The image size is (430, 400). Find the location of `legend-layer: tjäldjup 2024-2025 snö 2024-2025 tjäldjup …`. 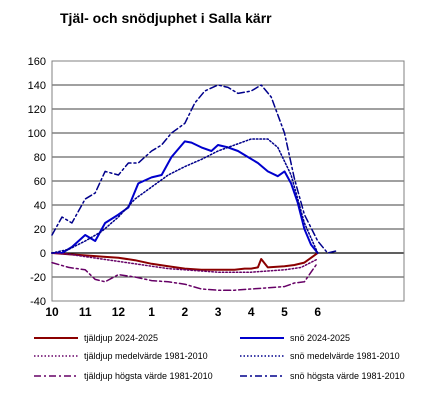

legend-layer: tjäldjup 2024-2025 snö 2024-2025 tjäldjup … is located at coordinates (219, 357).